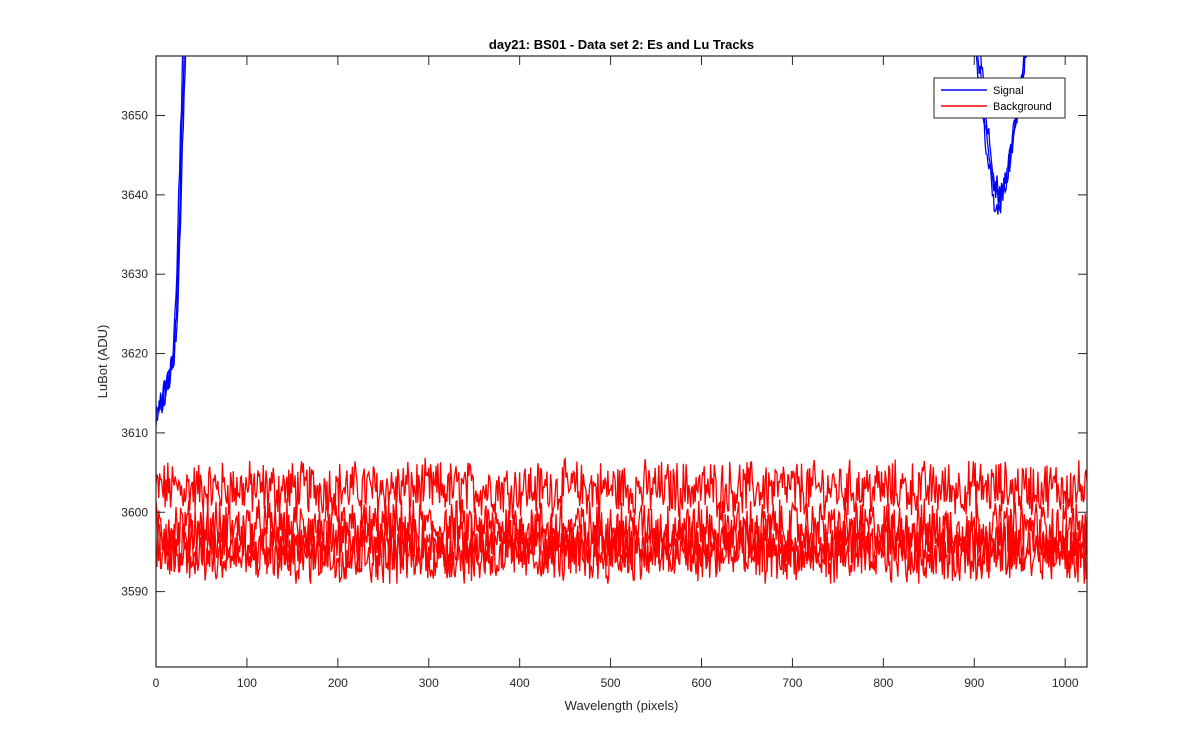 Image resolution: width=1200 pixels, height=750 pixels. Describe the element at coordinates (1065, 683) in the screenshot. I see `x-tick-label: 1000` at that location.